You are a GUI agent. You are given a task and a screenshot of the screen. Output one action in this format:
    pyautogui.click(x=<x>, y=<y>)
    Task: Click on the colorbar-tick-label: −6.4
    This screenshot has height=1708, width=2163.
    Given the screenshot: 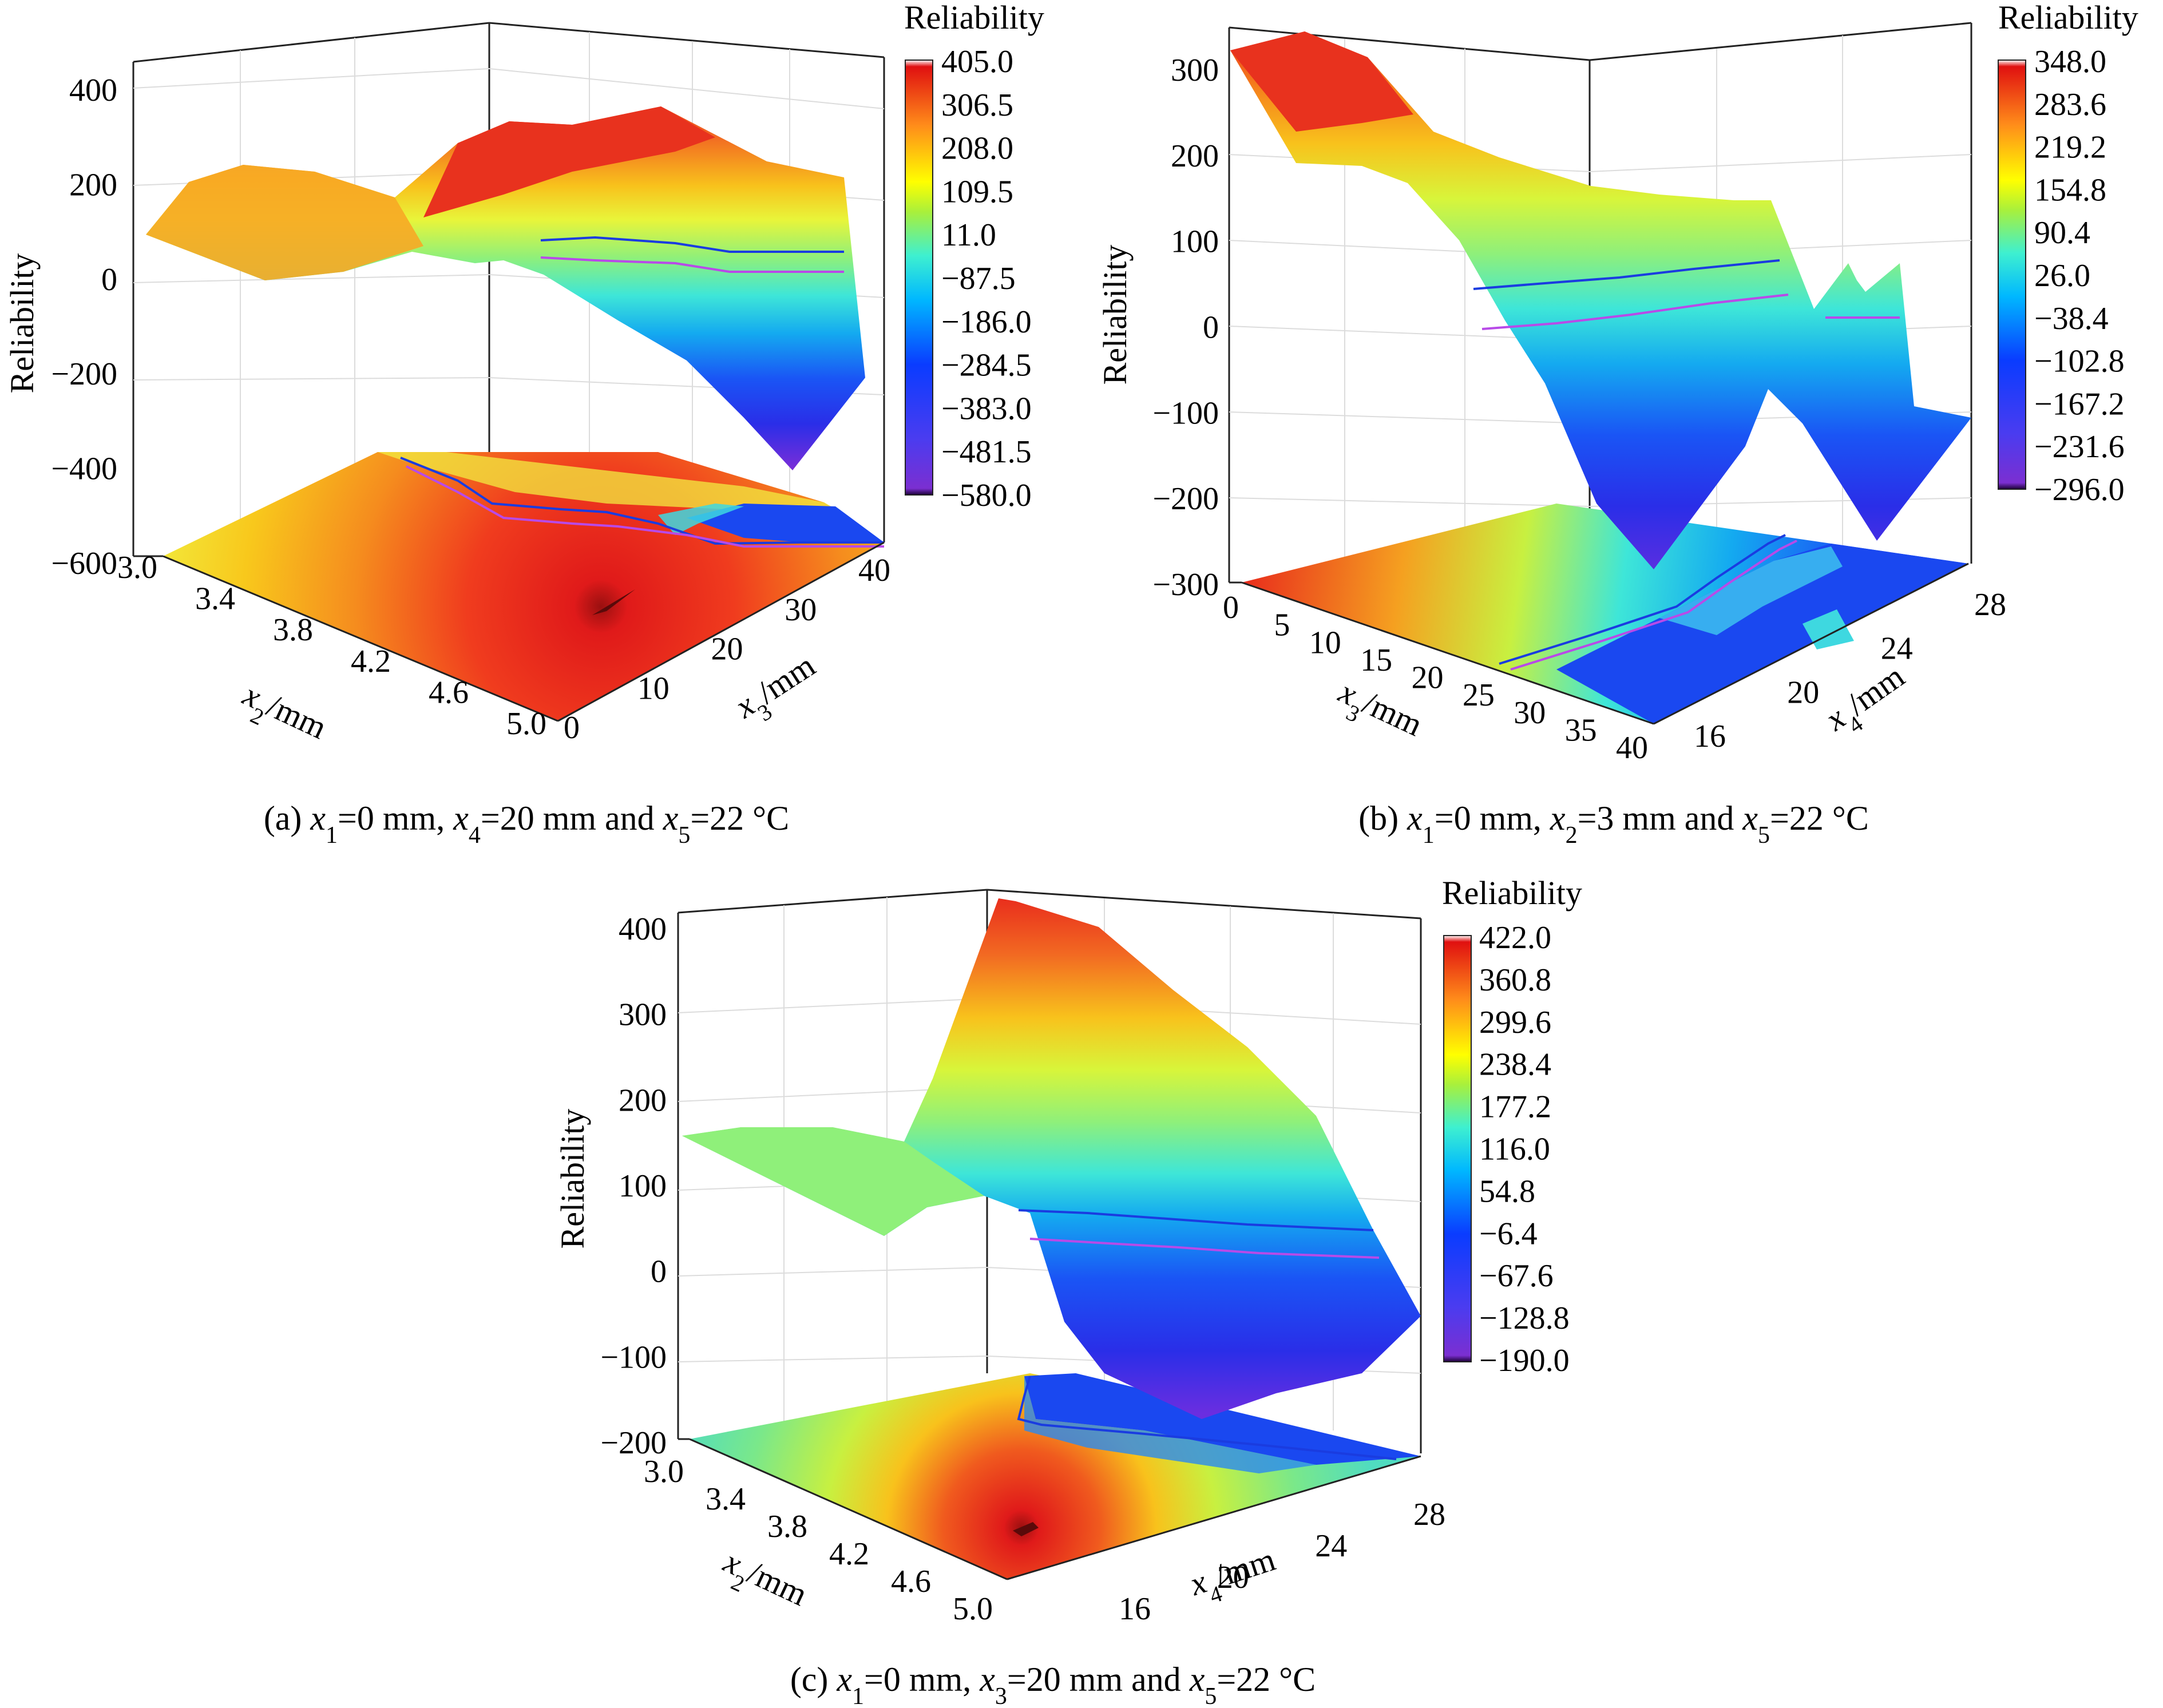 What is the action you would take?
    pyautogui.click(x=1508, y=1233)
    